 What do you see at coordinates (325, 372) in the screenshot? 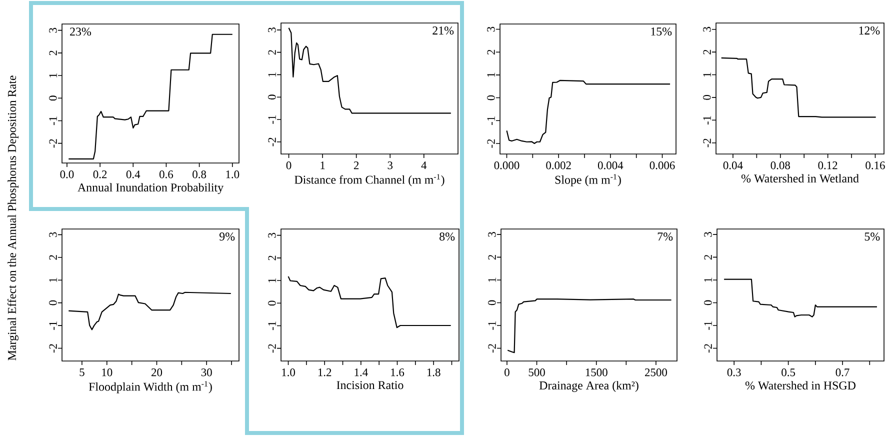
I see `x-tick-label: 1.2` at bounding box center [325, 372].